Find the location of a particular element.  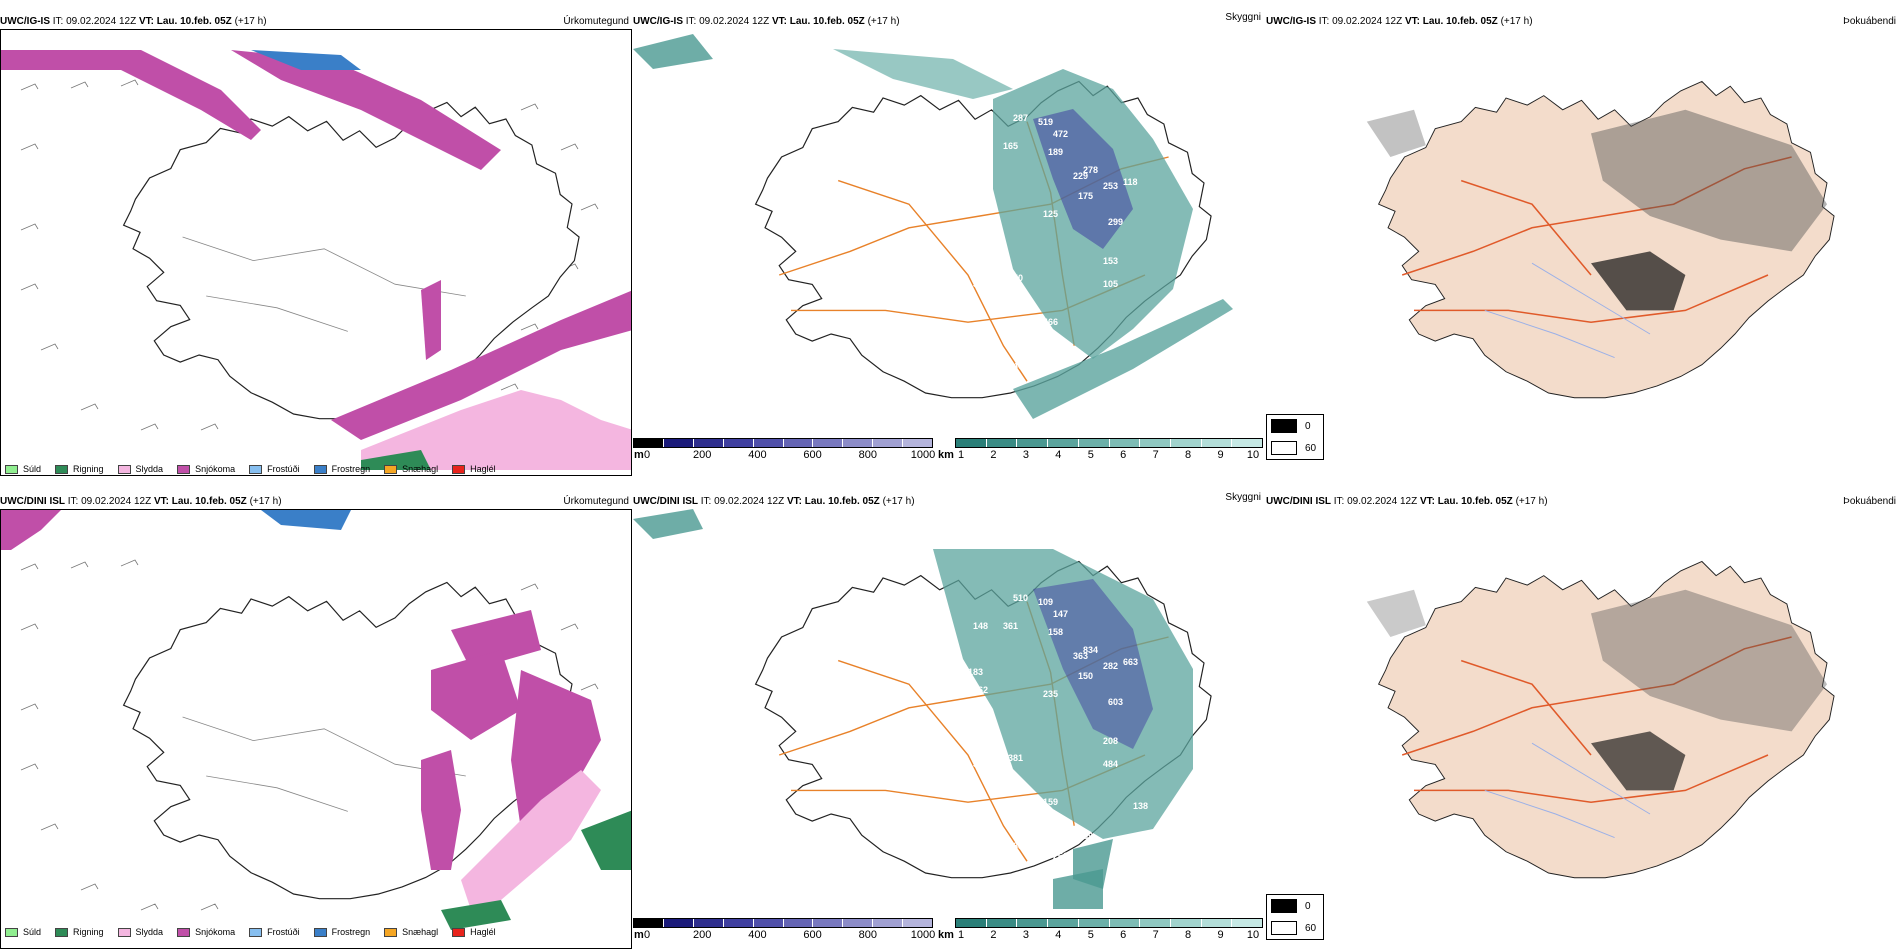

legend-swatch is located at coordinates (62, 932).